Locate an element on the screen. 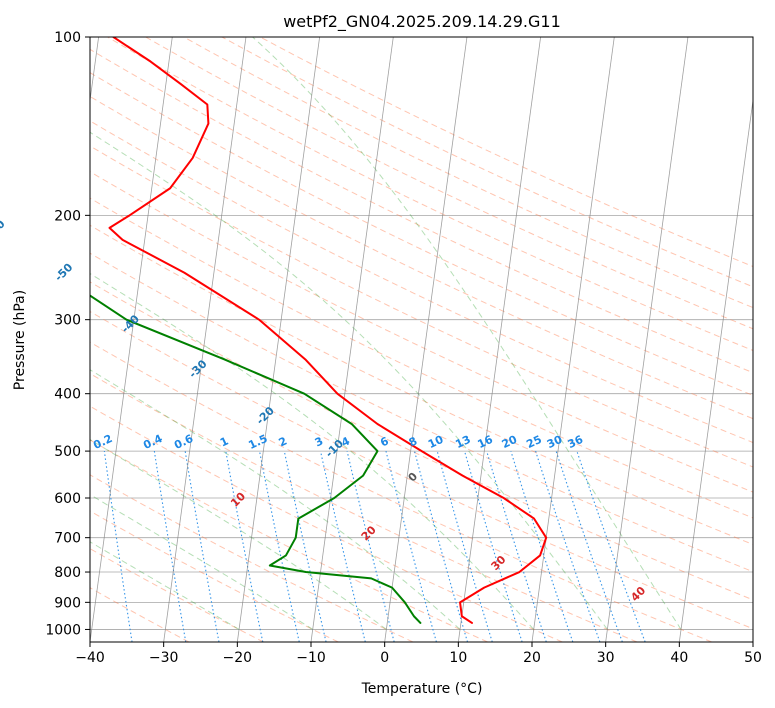 The width and height of the screenshot is (775, 708). mixing-ratio-label: 10 is located at coordinates (436, 442).